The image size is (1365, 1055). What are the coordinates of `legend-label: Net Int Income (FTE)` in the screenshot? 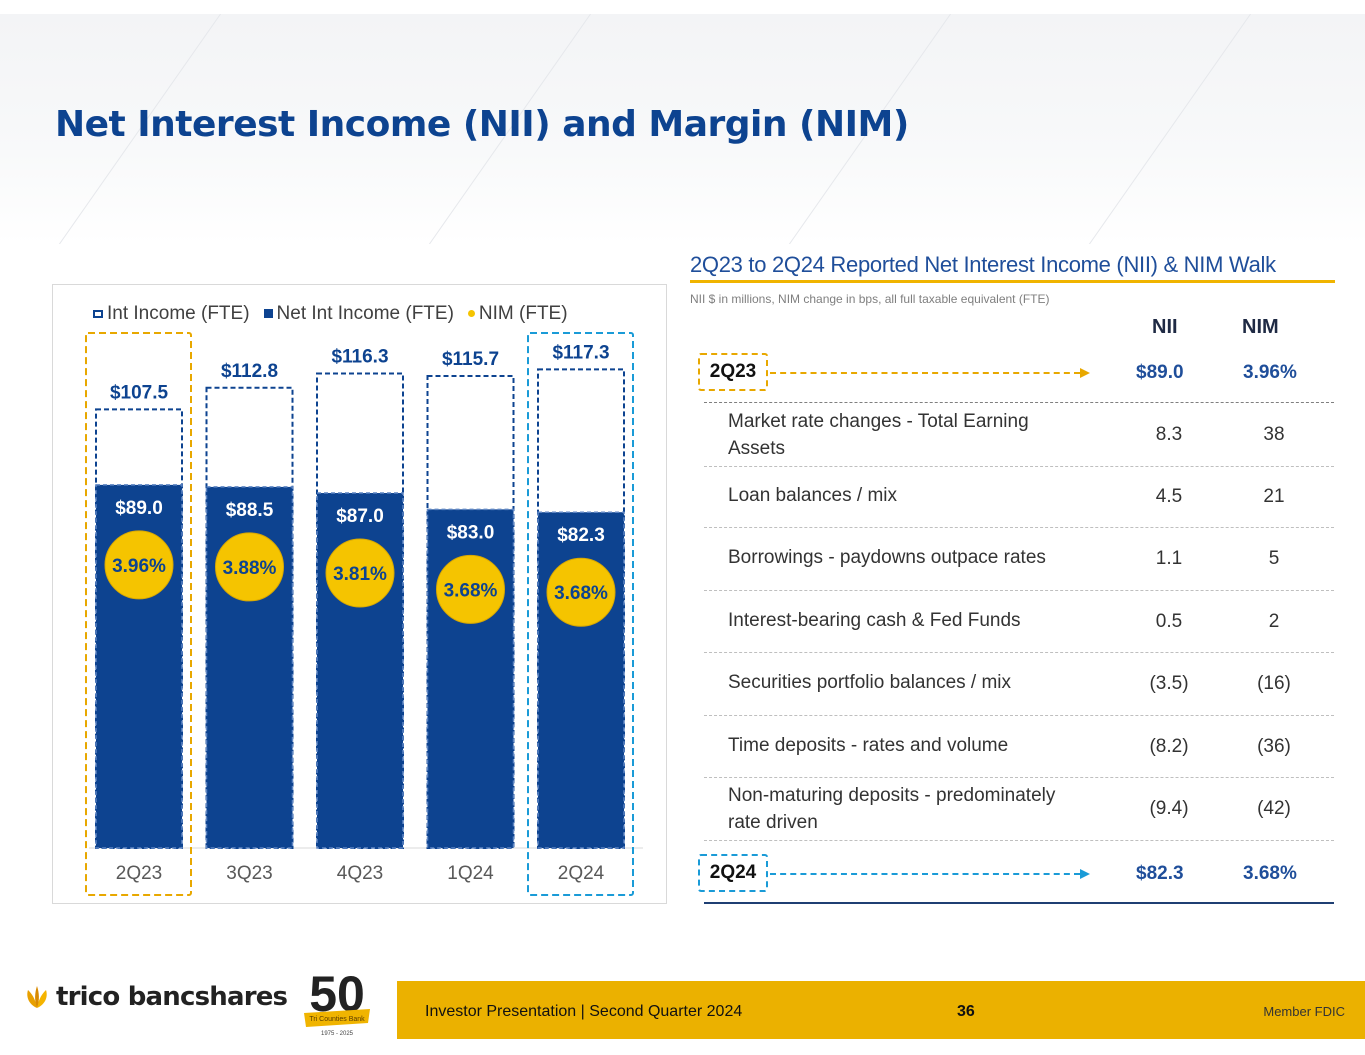 It's located at (365, 313).